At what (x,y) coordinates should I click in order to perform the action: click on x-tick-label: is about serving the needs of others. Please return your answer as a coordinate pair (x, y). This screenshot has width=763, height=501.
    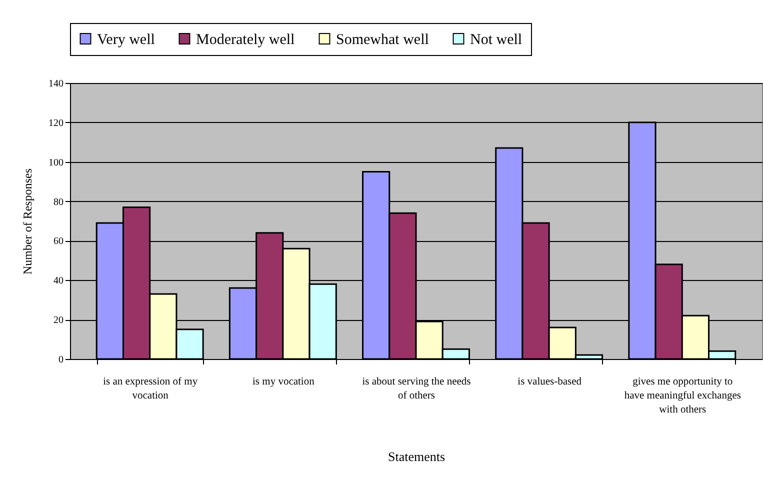
    Looking at the image, I should click on (416, 389).